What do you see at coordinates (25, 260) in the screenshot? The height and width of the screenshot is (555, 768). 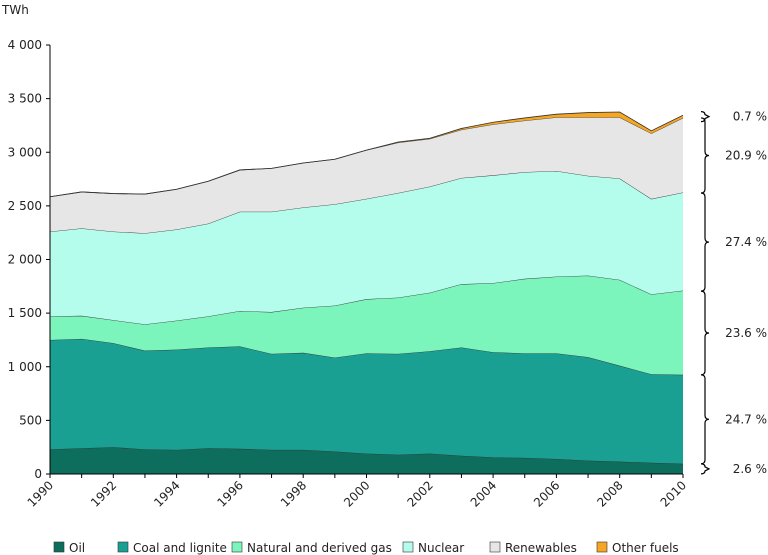 I see `y-tick-label: 2 000` at bounding box center [25, 260].